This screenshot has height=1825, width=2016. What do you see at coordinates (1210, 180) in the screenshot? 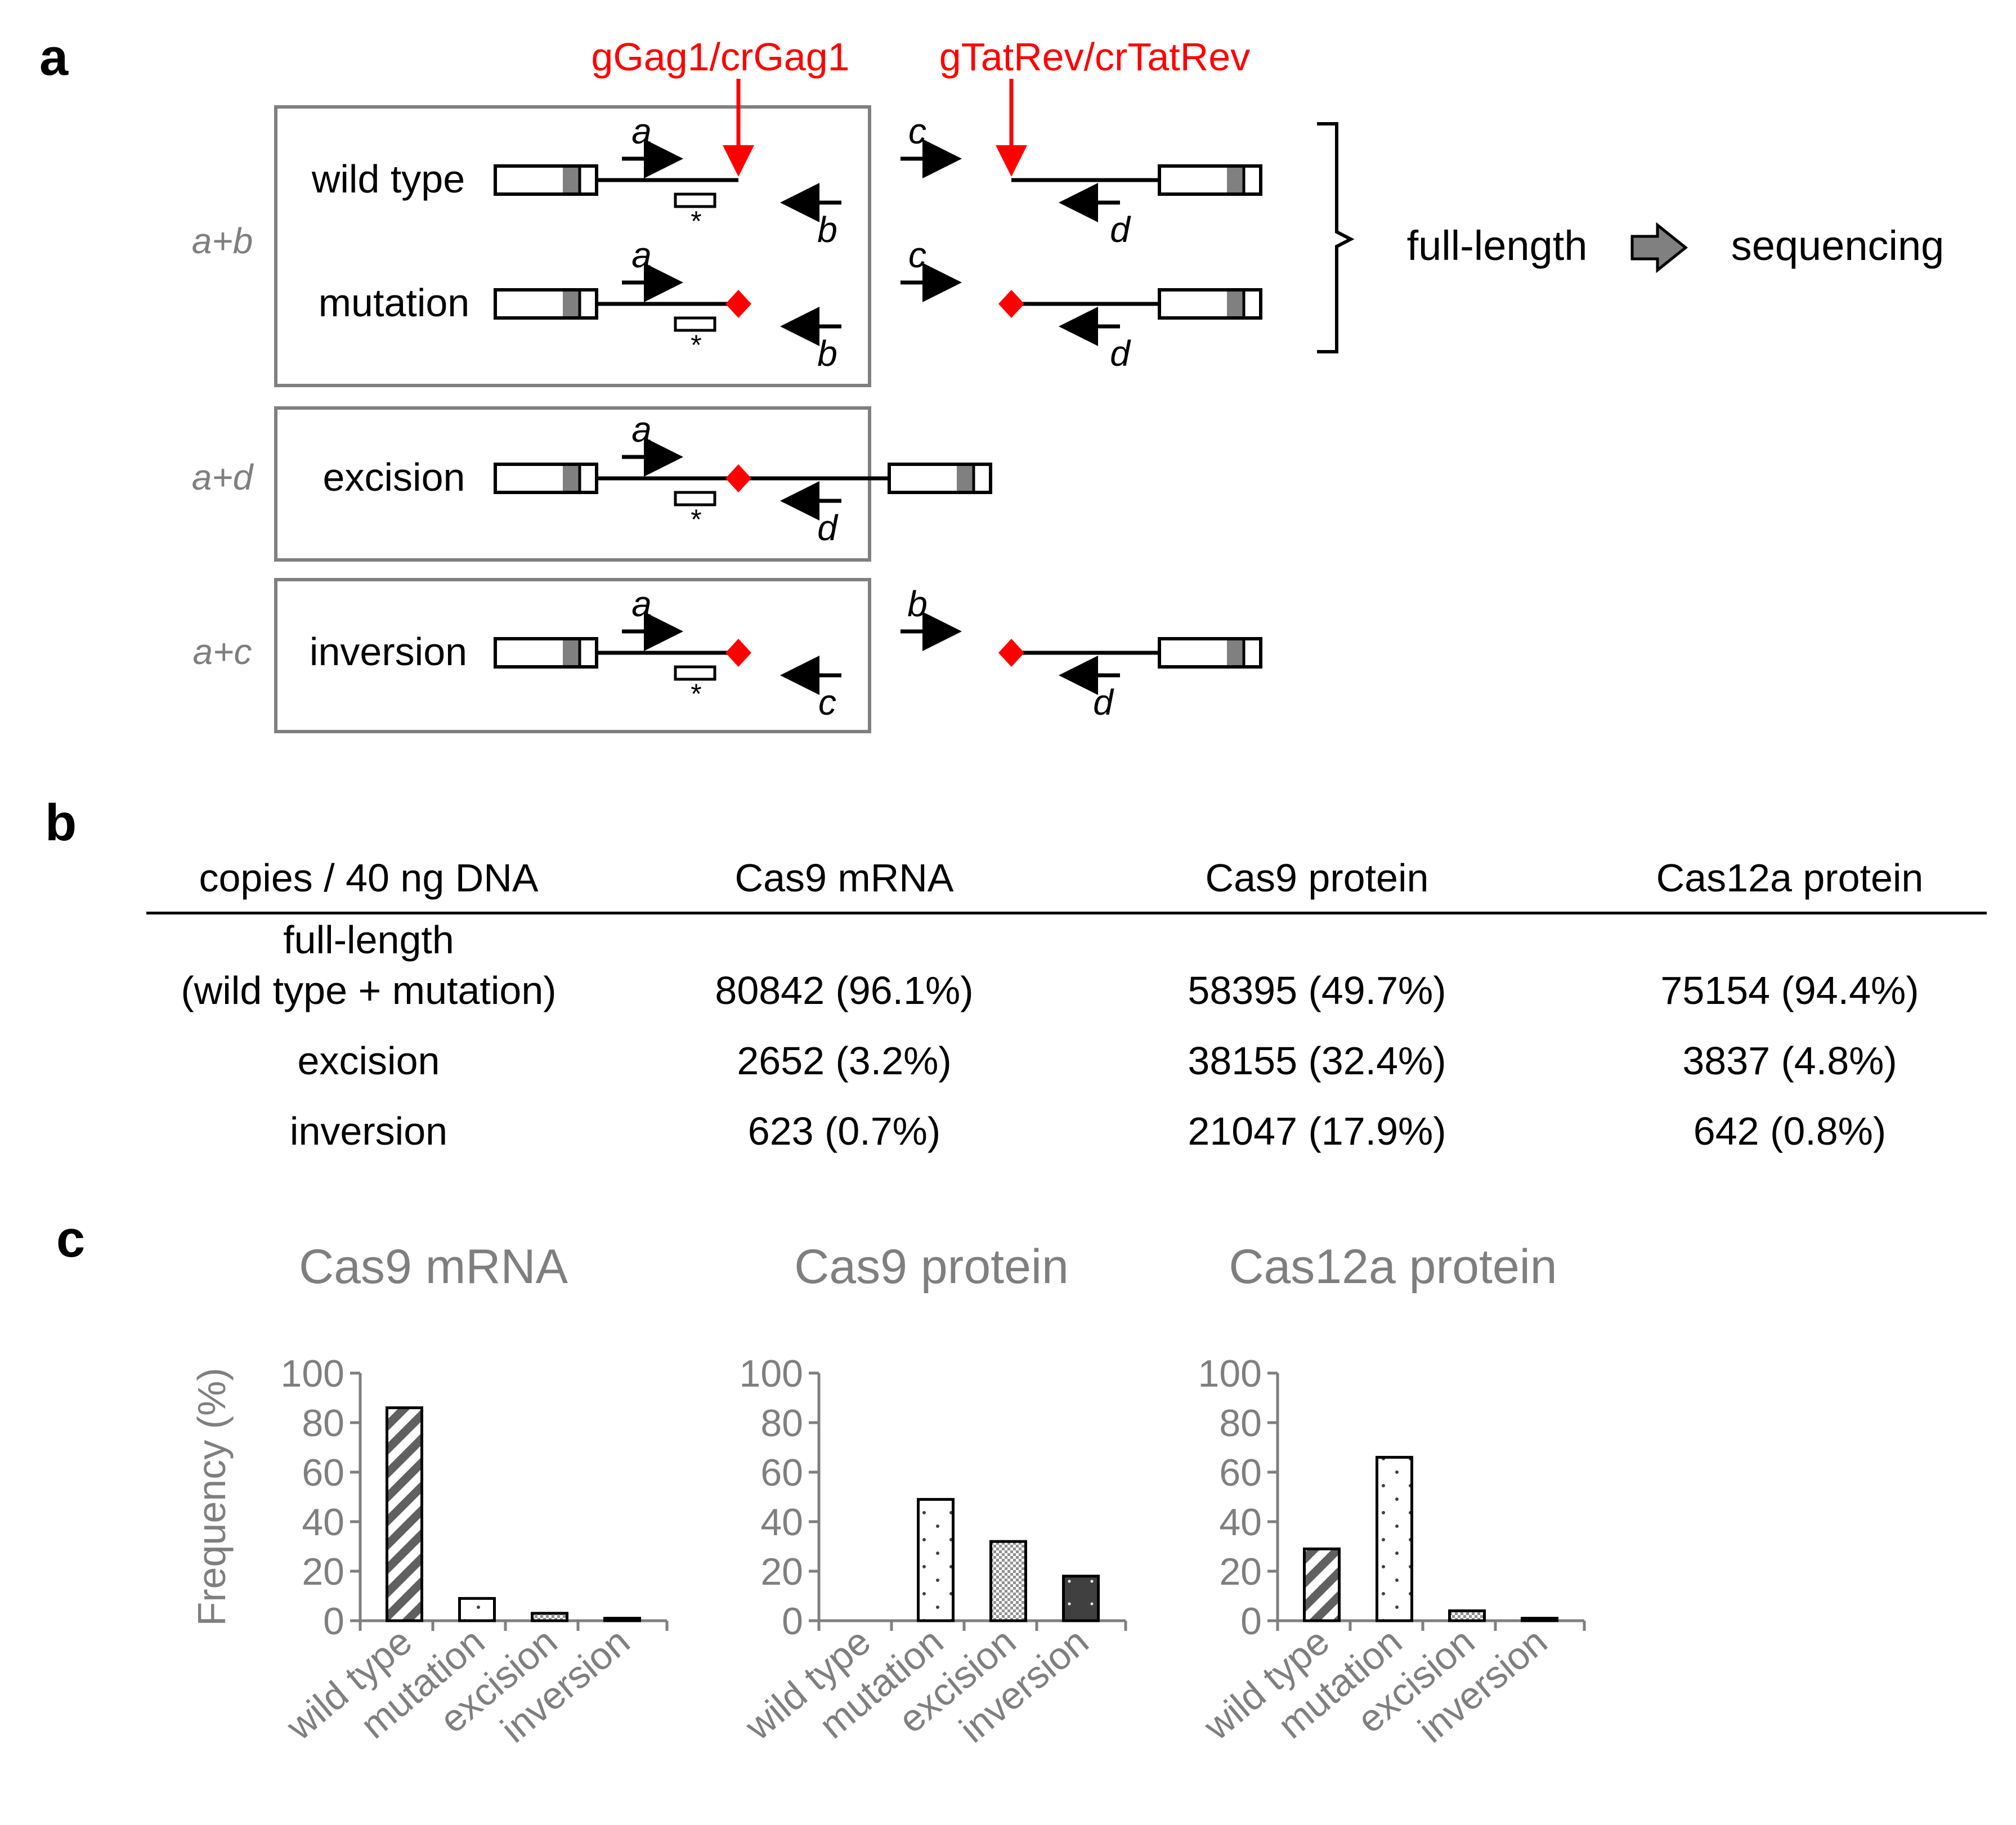
I see `ltr-right` at bounding box center [1210, 180].